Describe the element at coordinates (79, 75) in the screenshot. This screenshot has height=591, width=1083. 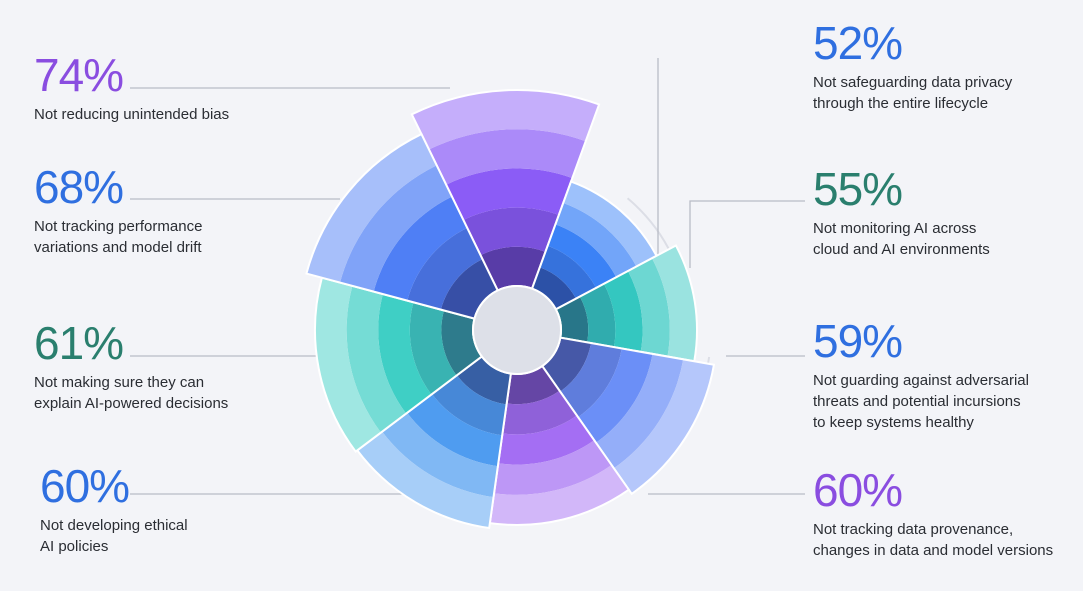
I see `stat-percentage: 74%` at that location.